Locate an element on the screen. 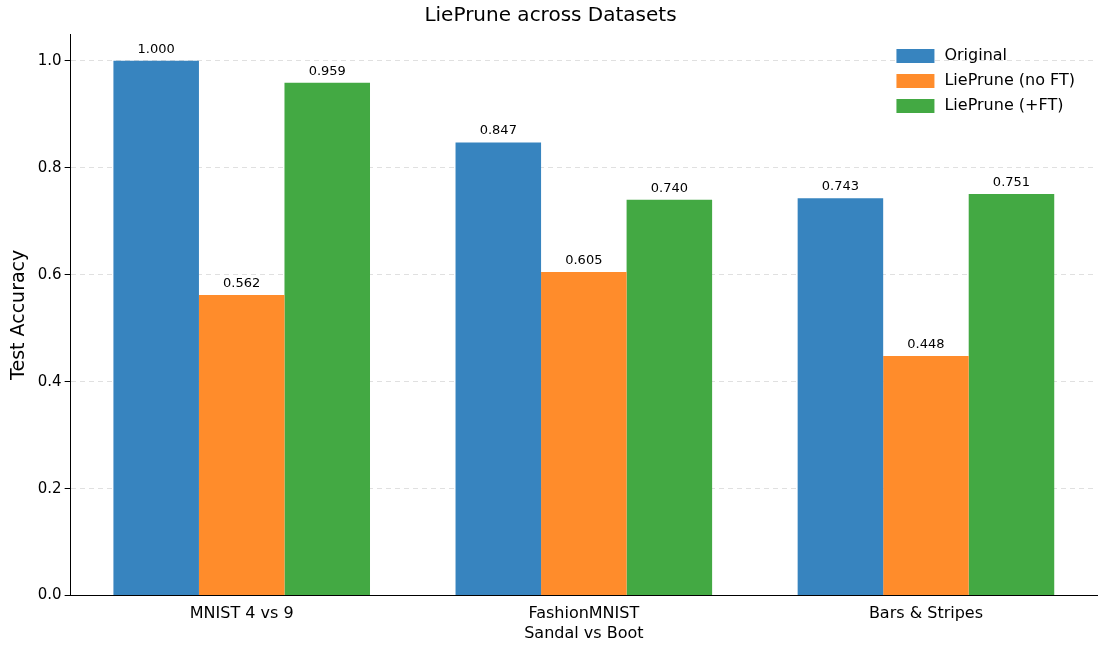 The height and width of the screenshot is (648, 1099). x-tick-label: MNIST 4 vs 9 is located at coordinates (241, 613).